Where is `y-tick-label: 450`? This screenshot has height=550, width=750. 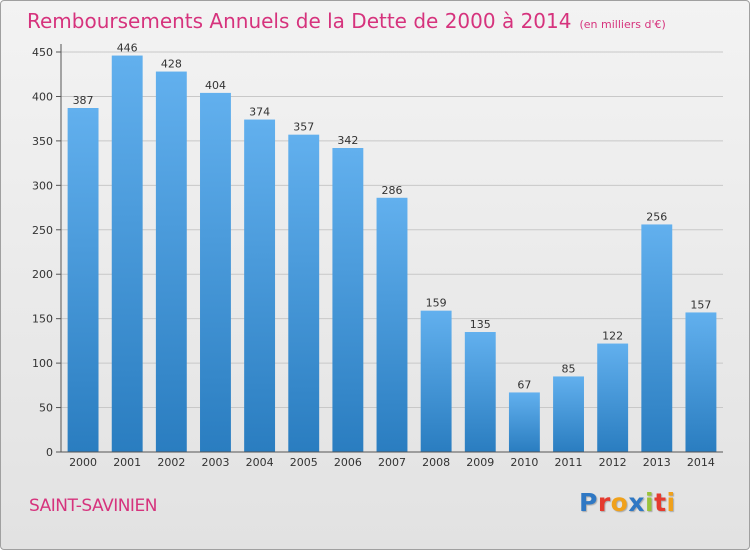 y-tick-label: 450 is located at coordinates (42, 52).